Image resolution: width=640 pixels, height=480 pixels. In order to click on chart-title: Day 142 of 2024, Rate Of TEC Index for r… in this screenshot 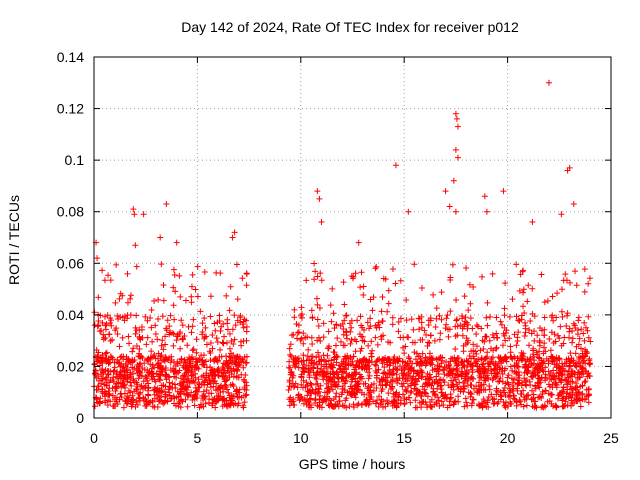, I will do `click(350, 27)`.